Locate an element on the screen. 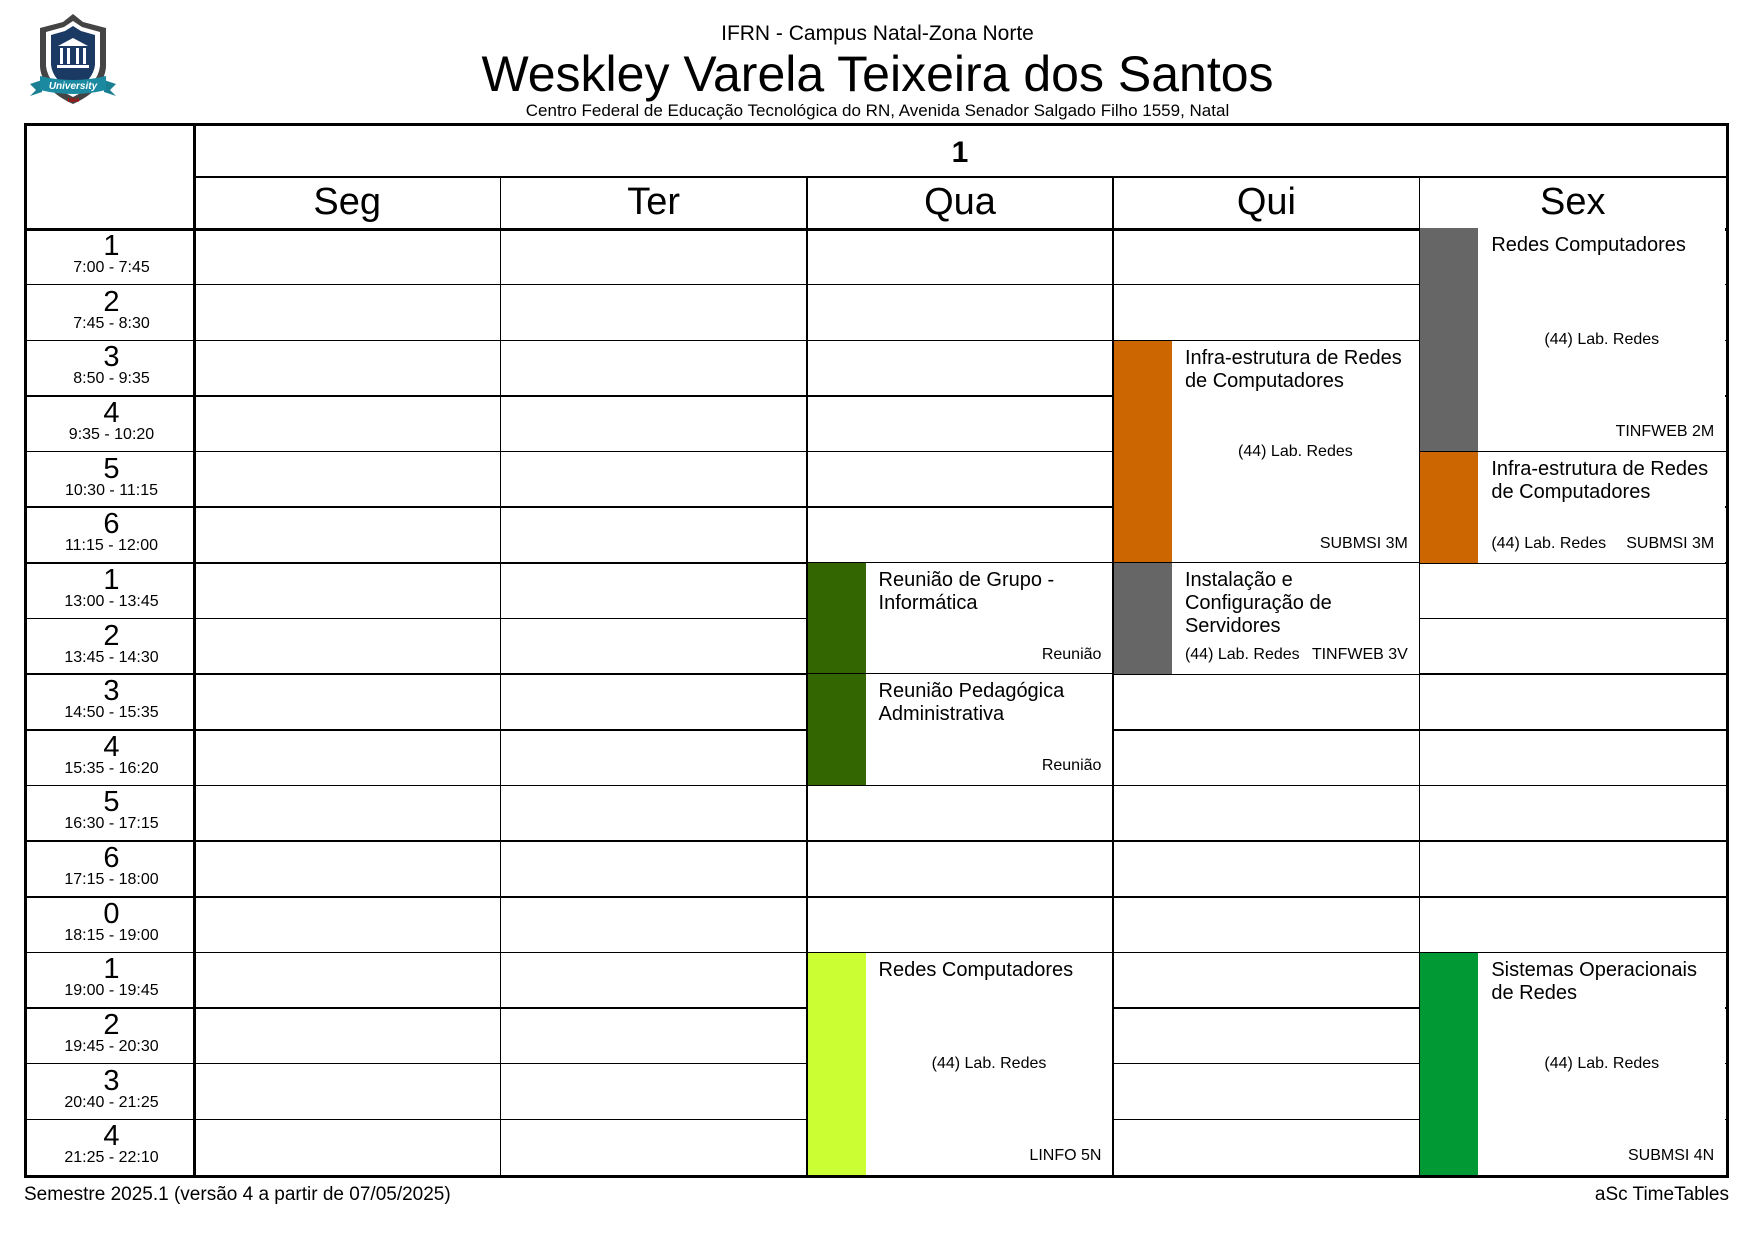 The image size is (1755, 1241). period-label: 1 19:00 - 19:45 is located at coordinates (111, 980).